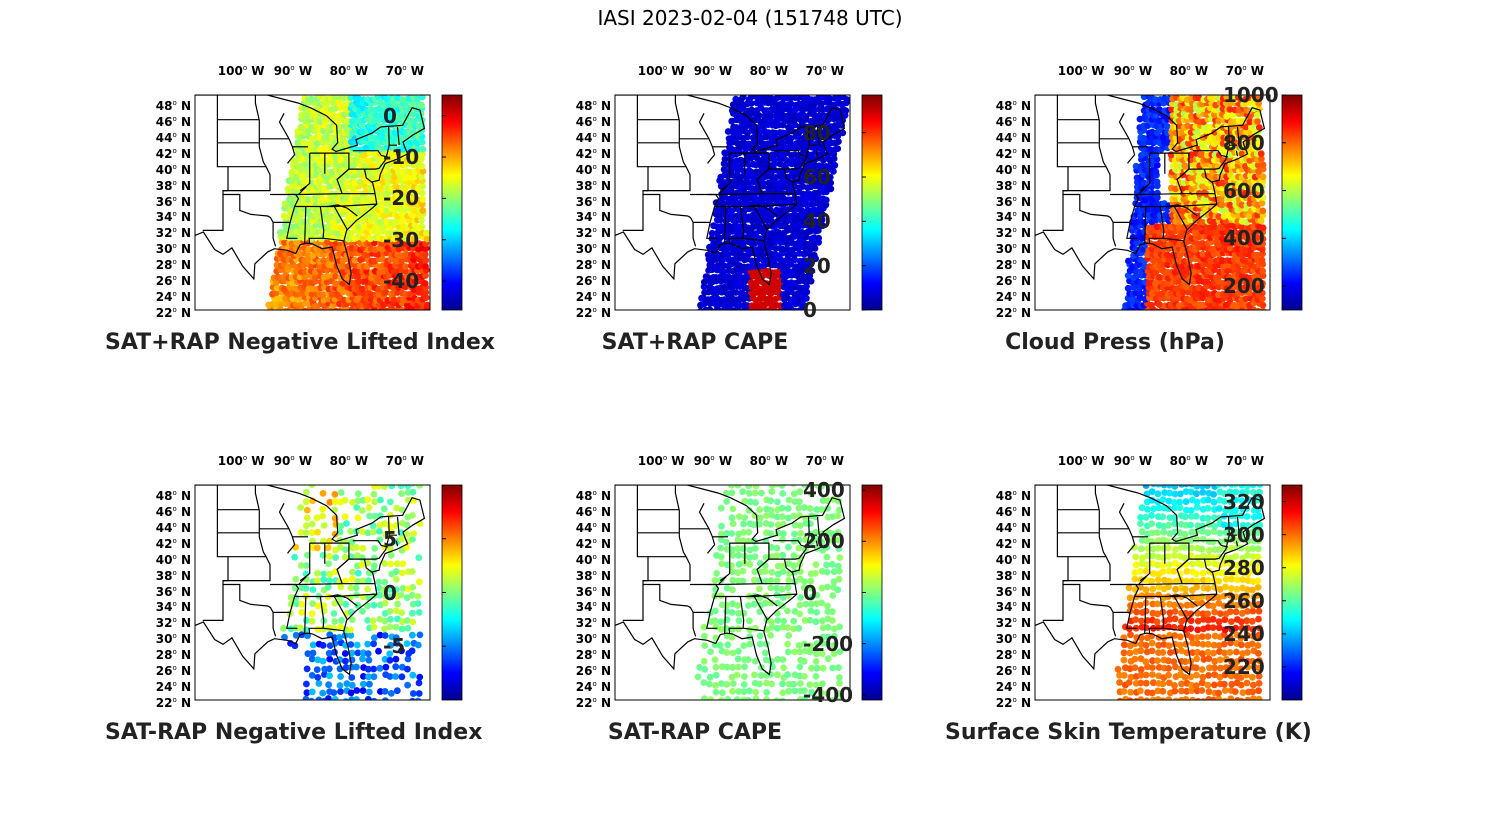 The width and height of the screenshot is (1500, 825). I want to click on panel-title: SAT-RAP Negative Lifted Index, so click(294, 732).